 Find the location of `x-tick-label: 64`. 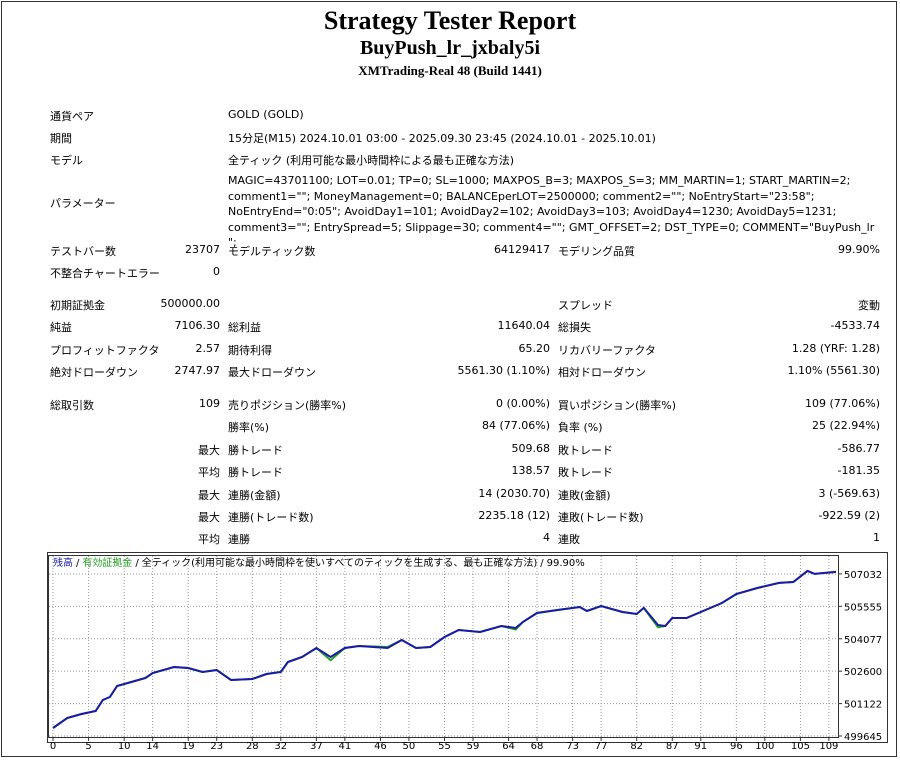

x-tick-label: 64 is located at coordinates (508, 746).